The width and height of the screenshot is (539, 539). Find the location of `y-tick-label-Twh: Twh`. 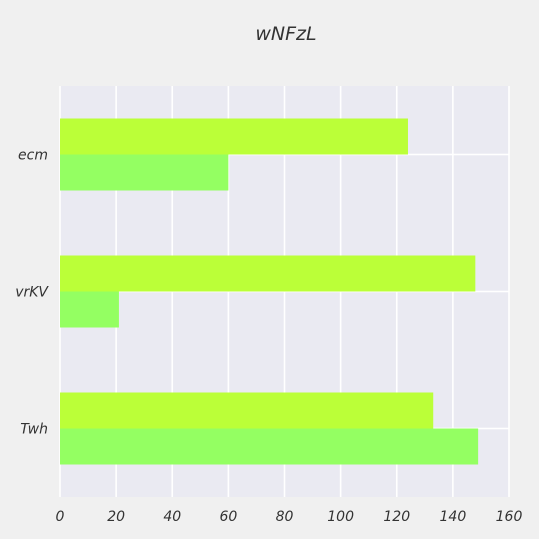

y-tick-label-Twh: Twh is located at coordinates (34, 430).